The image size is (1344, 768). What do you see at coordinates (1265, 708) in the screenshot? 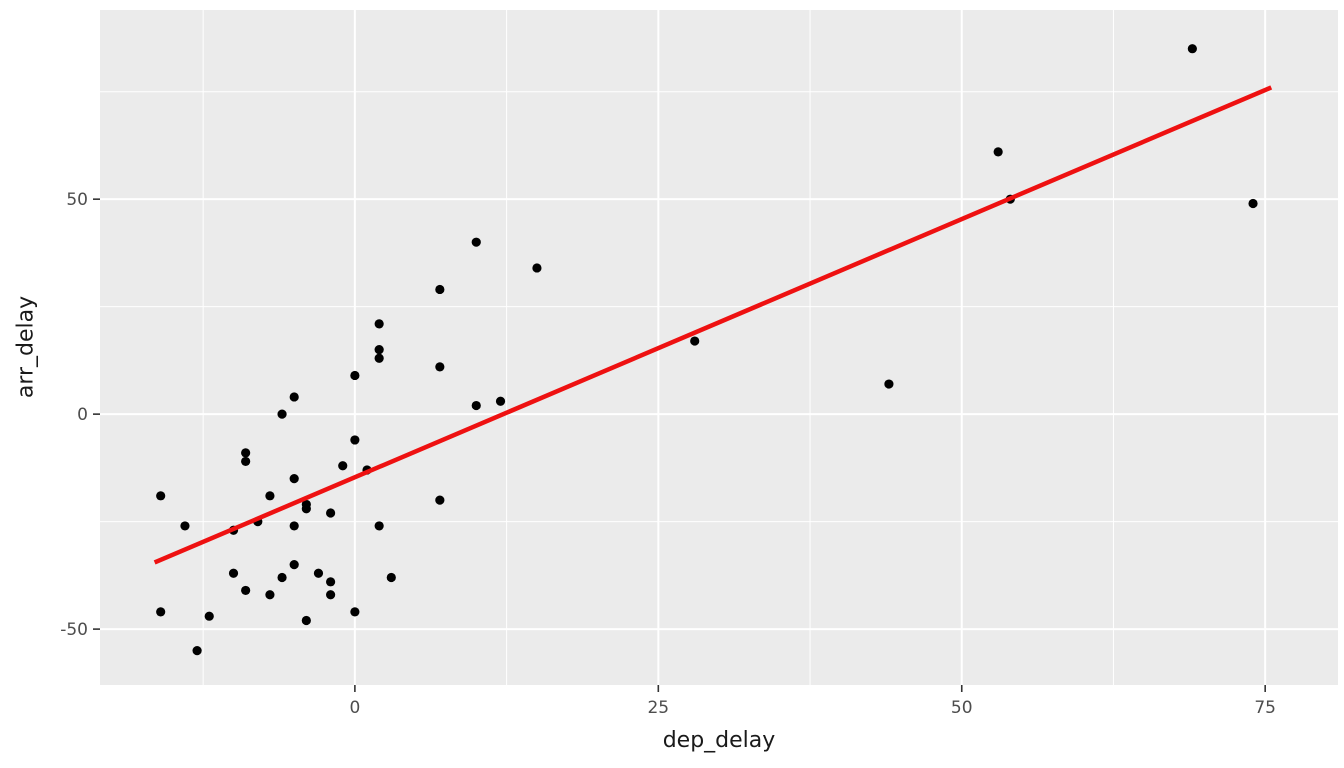
I see `x-tick-label: 75` at bounding box center [1265, 708].